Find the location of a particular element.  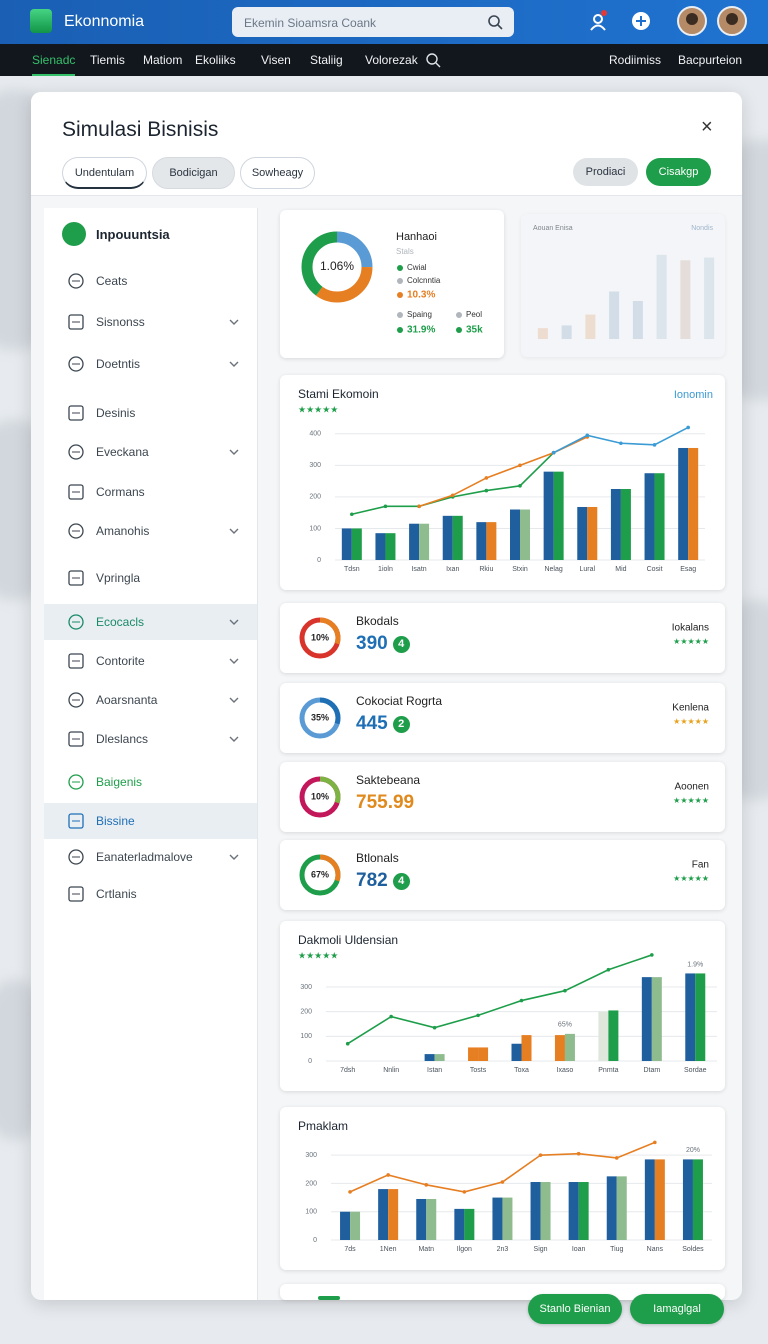

y-tick-label: 0 is located at coordinates (319, 560).